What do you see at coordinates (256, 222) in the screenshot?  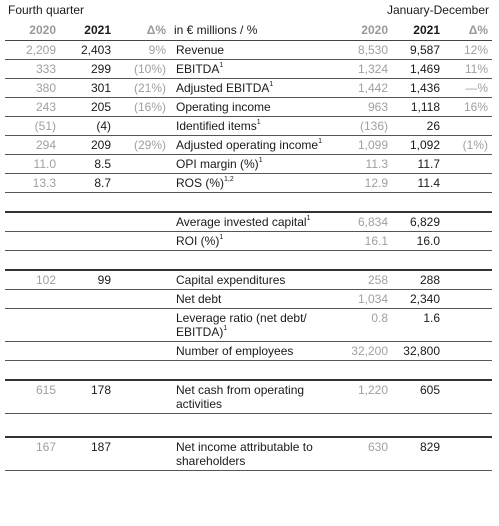 I see `row-label: Average invested capital1` at bounding box center [256, 222].